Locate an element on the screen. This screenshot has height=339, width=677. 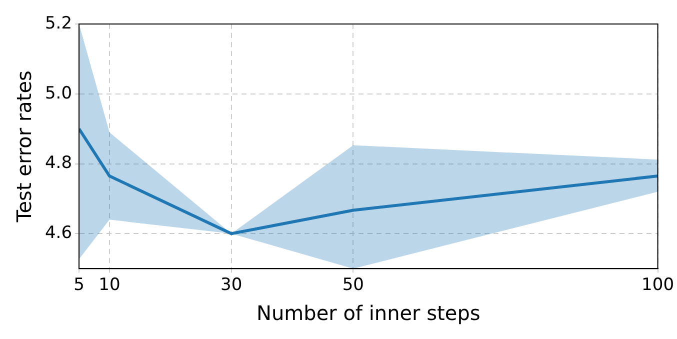
x-axis-title: Number of inner steps is located at coordinates (368, 313).